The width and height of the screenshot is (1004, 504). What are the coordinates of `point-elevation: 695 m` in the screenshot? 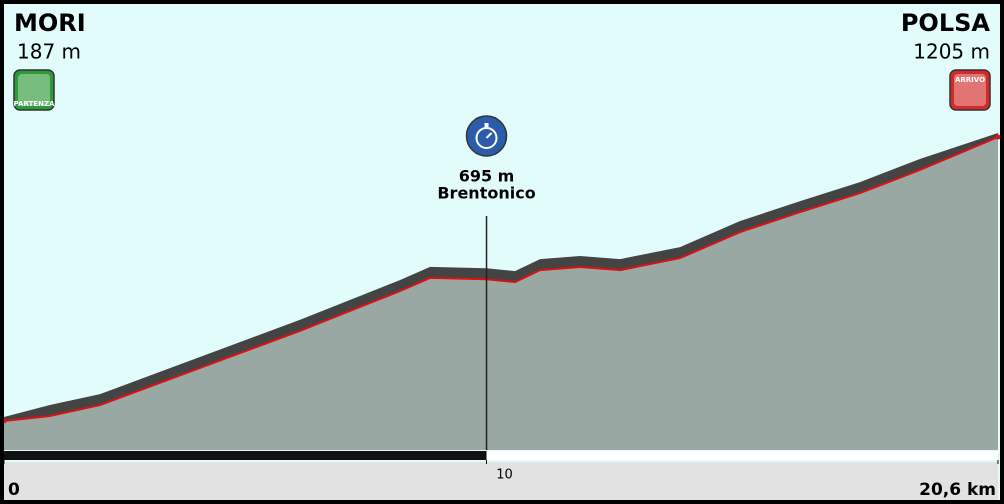 It's located at (487, 176).